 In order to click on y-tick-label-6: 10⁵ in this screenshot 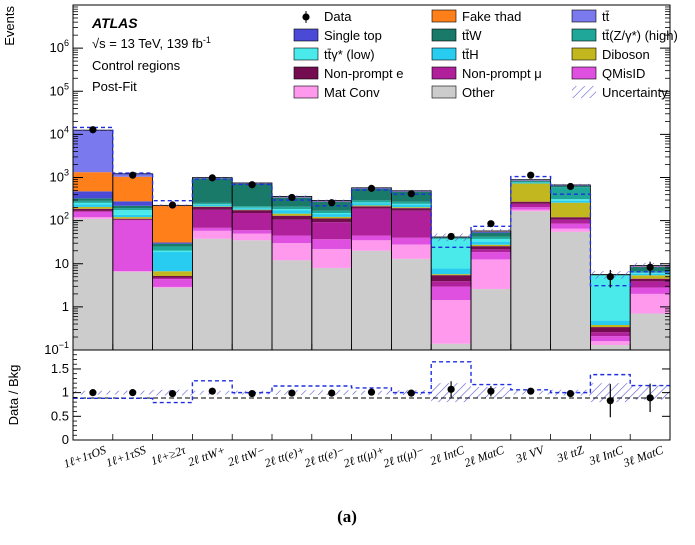, I will do `click(59, 89)`.